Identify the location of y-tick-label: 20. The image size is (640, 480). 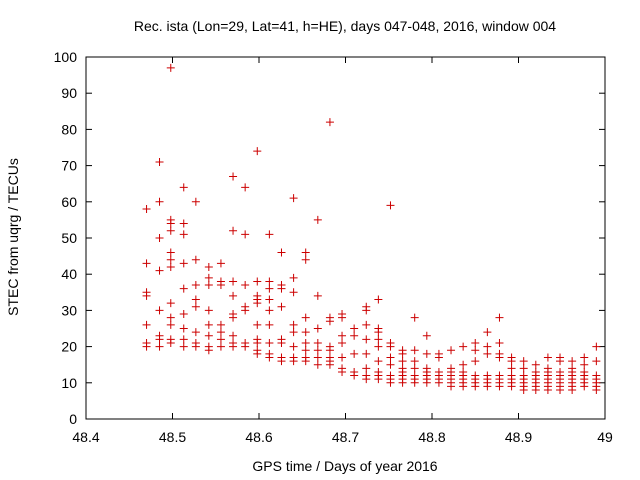
(69, 347).